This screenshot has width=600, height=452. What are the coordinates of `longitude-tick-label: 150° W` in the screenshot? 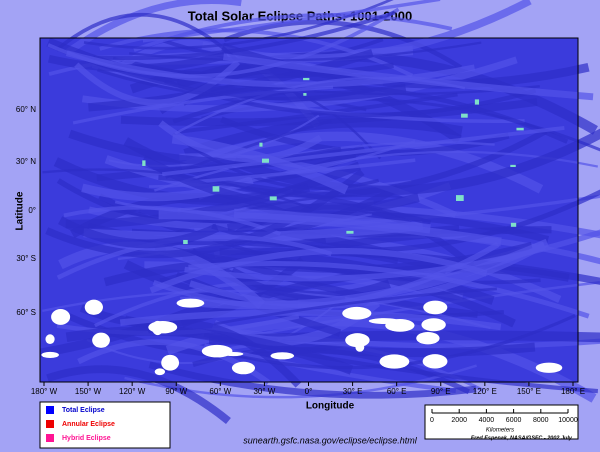 It's located at (88, 391).